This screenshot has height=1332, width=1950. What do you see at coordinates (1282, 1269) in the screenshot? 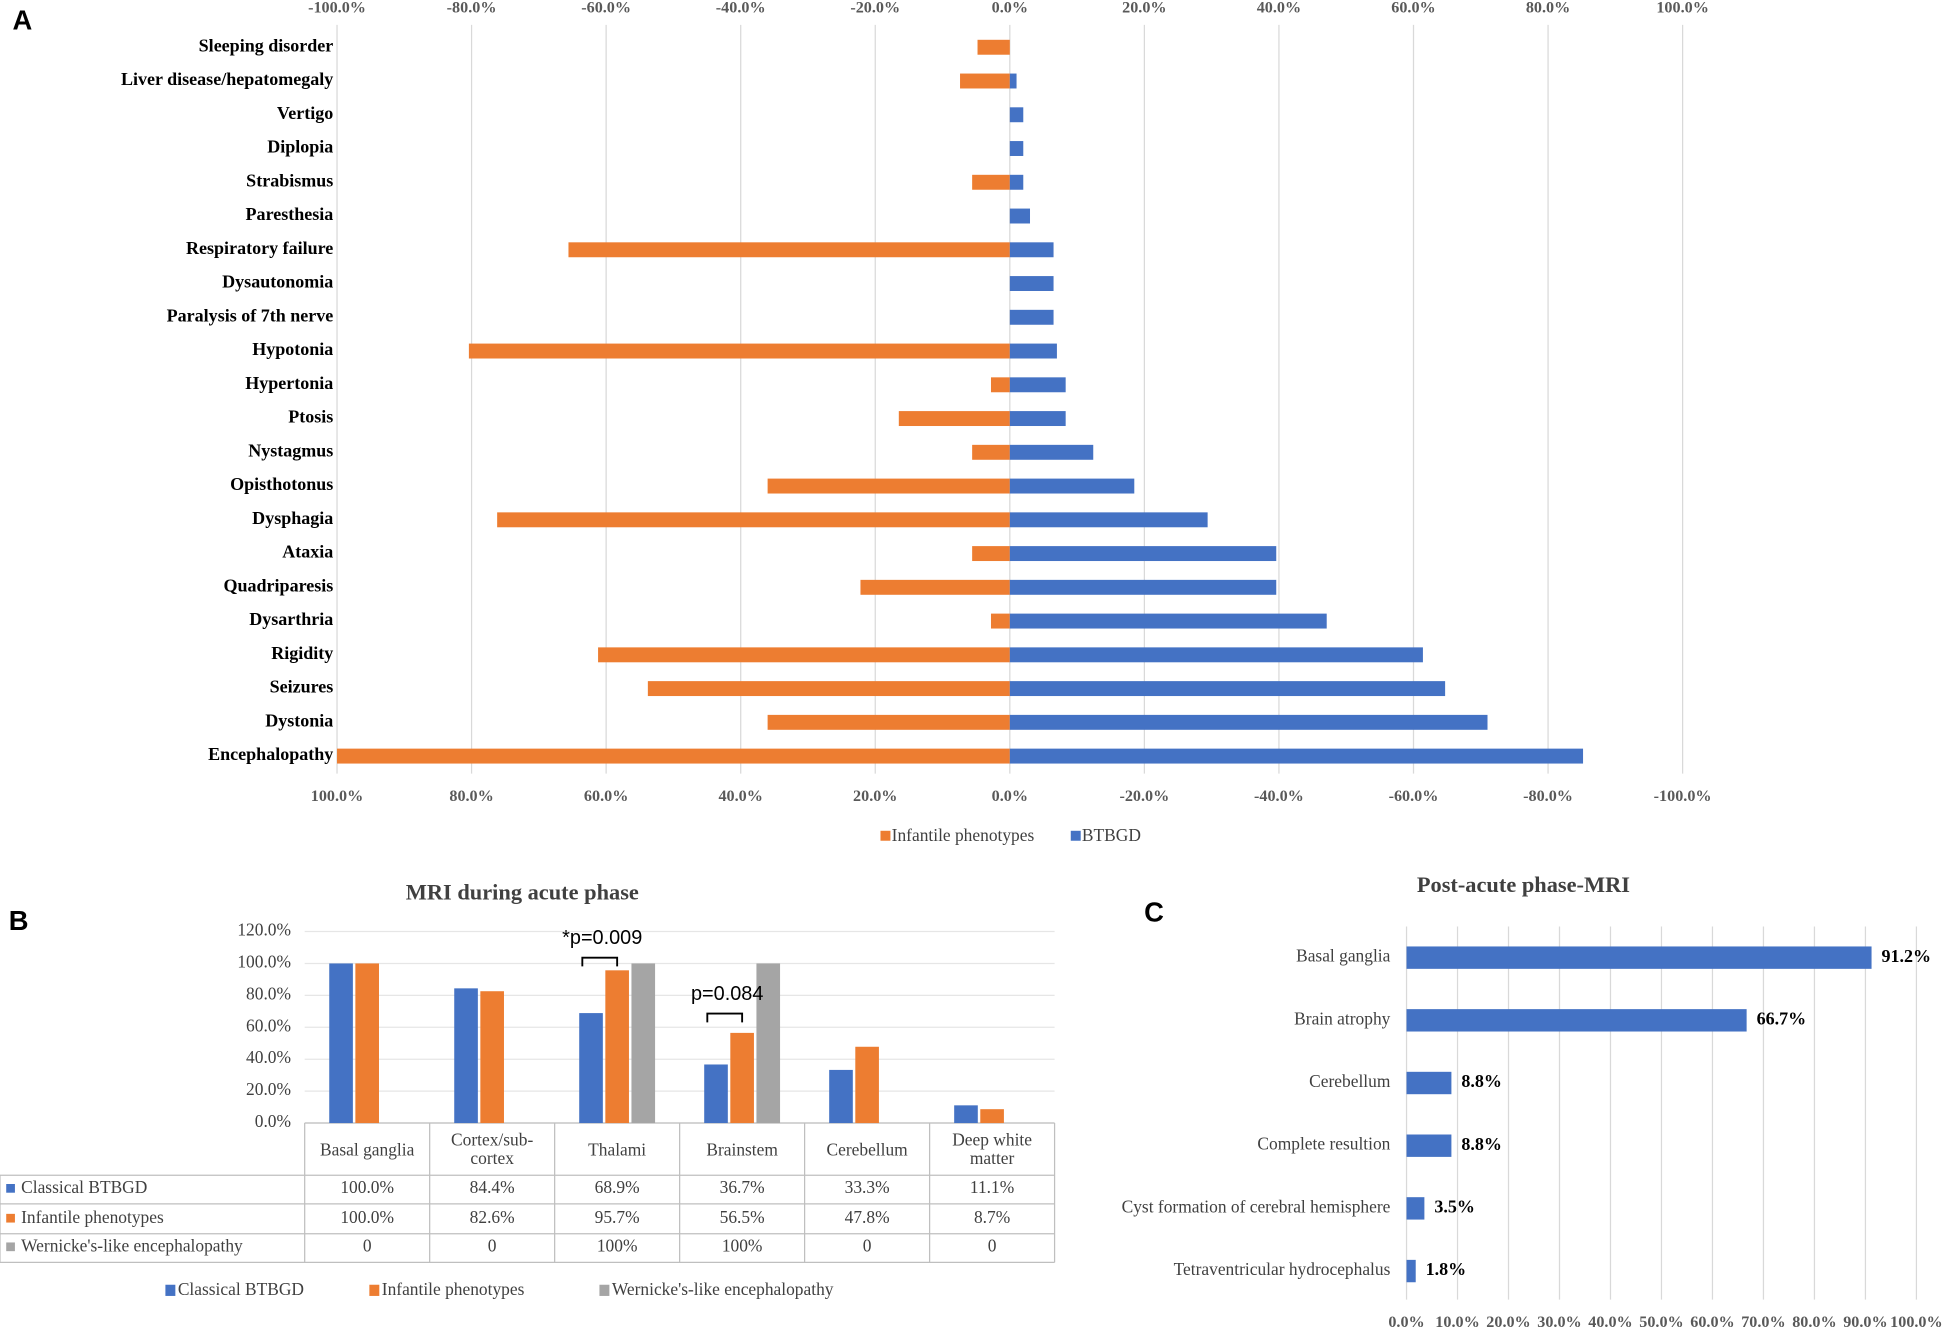
I see `category-label: Tetraventricular hydrocephalus` at bounding box center [1282, 1269].